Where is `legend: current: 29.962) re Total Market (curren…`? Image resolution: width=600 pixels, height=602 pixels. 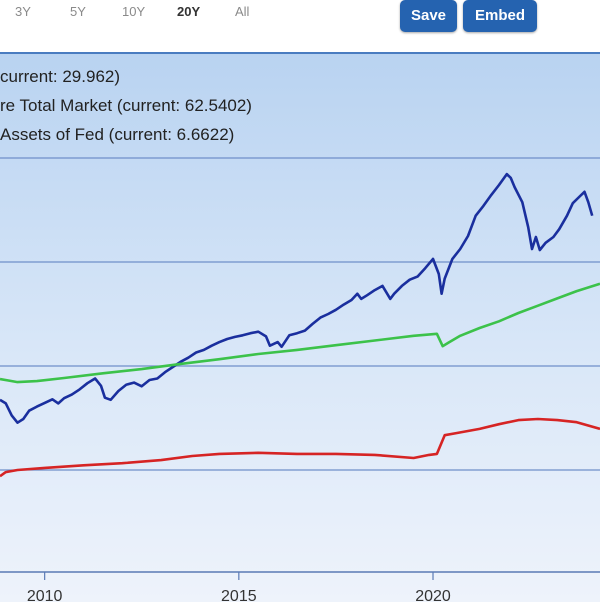
legend: current: 29.962) re Total Market (curren… is located at coordinates (126, 105).